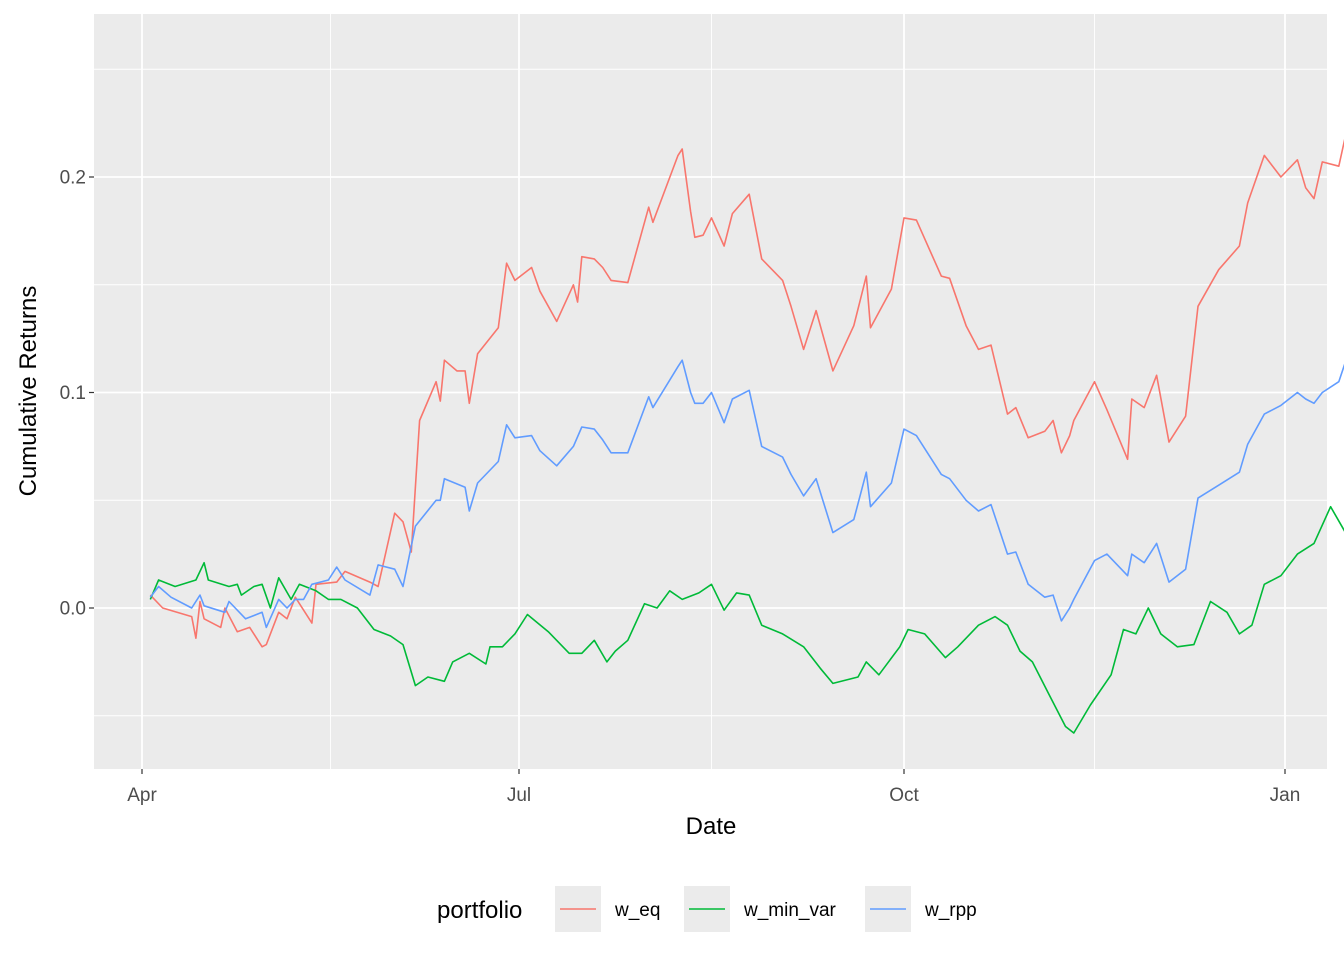 This screenshot has width=1344, height=960. Describe the element at coordinates (790, 910) in the screenshot. I see `legend-label: w_min_var` at that location.